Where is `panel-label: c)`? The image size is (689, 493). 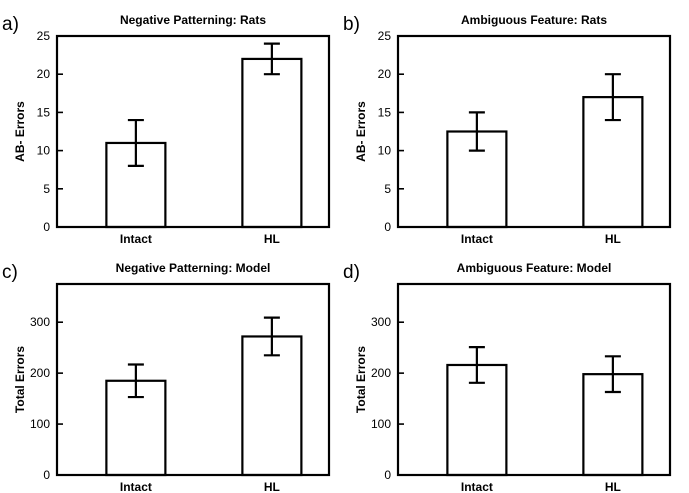
panel-label: c) is located at coordinates (10, 272).